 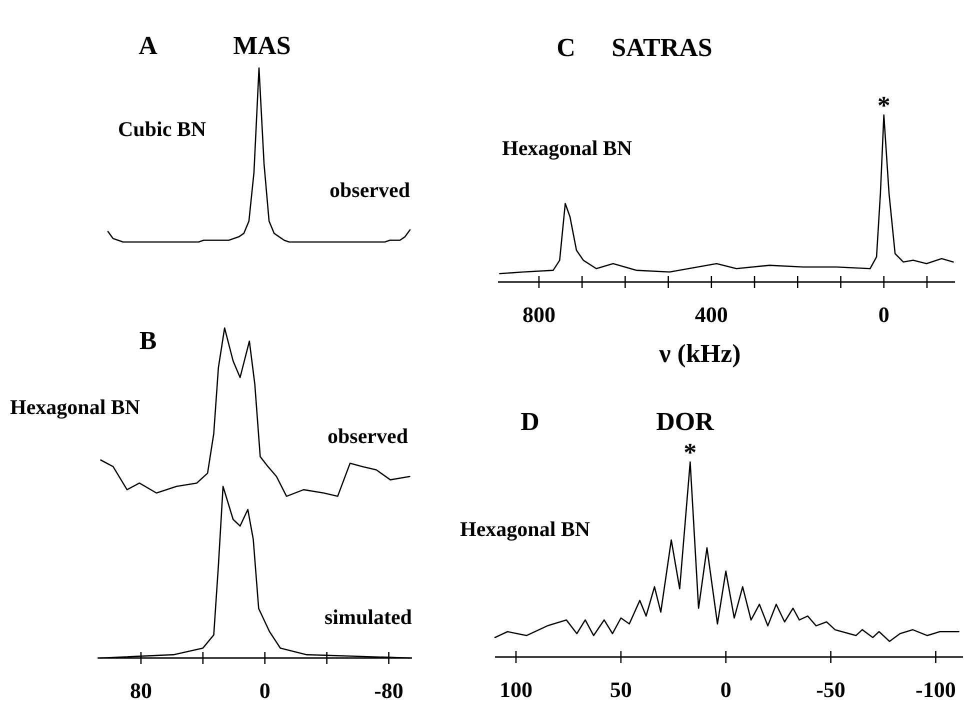 I want to click on x-tick-label: 400, so click(x=711, y=314).